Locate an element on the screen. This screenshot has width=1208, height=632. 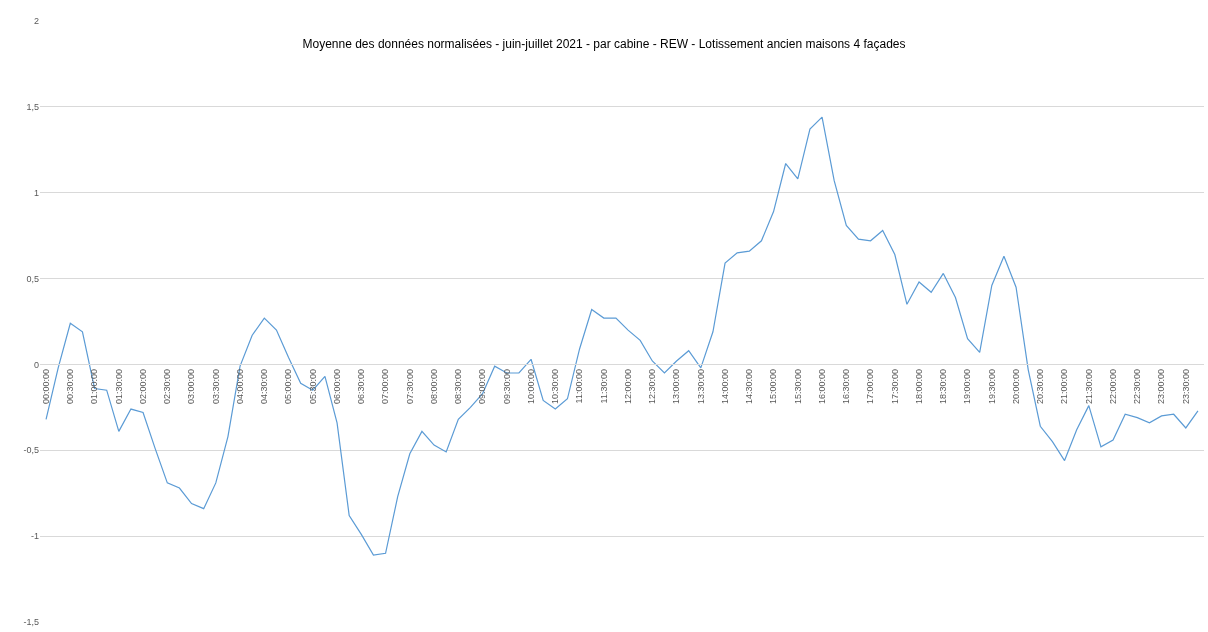
x-tick-label: 10:30:00 is located at coordinates (555, 387).